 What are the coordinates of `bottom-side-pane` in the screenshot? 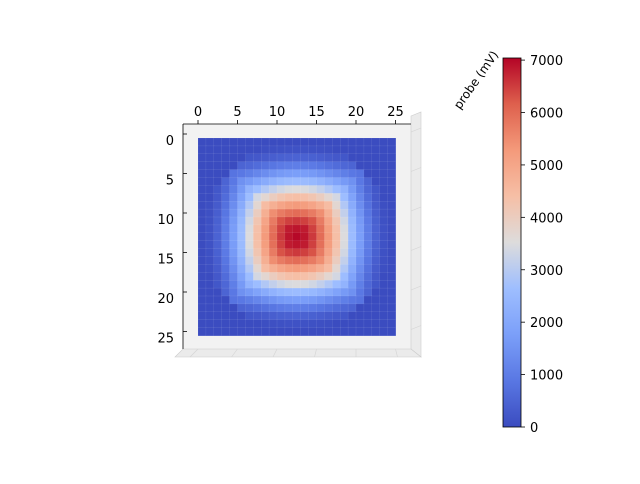 It's located at (298, 353).